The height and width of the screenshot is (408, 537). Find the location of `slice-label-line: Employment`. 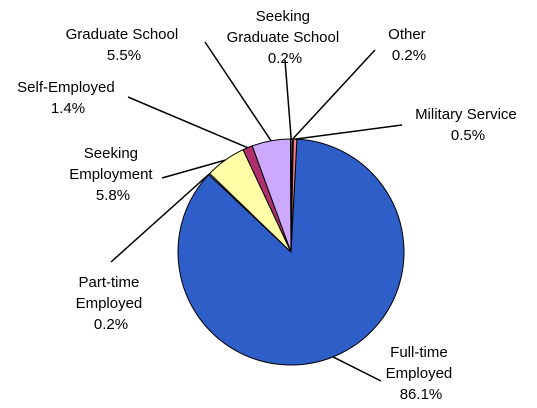

slice-label-line: Employment is located at coordinates (111, 174).